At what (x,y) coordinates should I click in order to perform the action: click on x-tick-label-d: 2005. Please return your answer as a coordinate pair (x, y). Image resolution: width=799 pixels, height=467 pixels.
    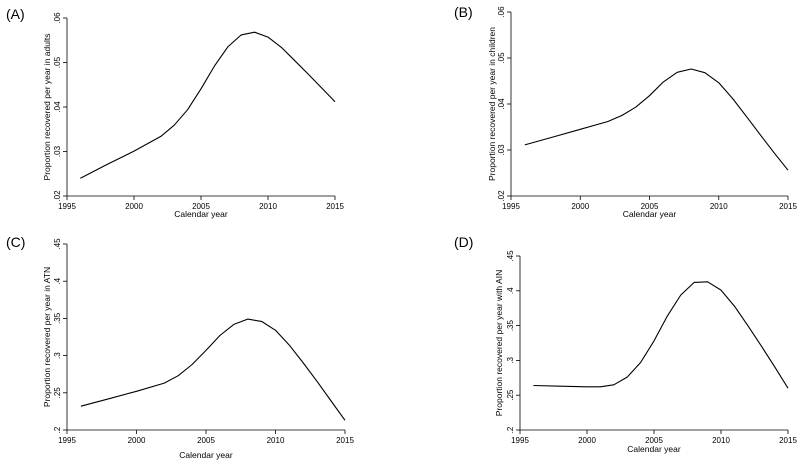
    Looking at the image, I should click on (654, 440).